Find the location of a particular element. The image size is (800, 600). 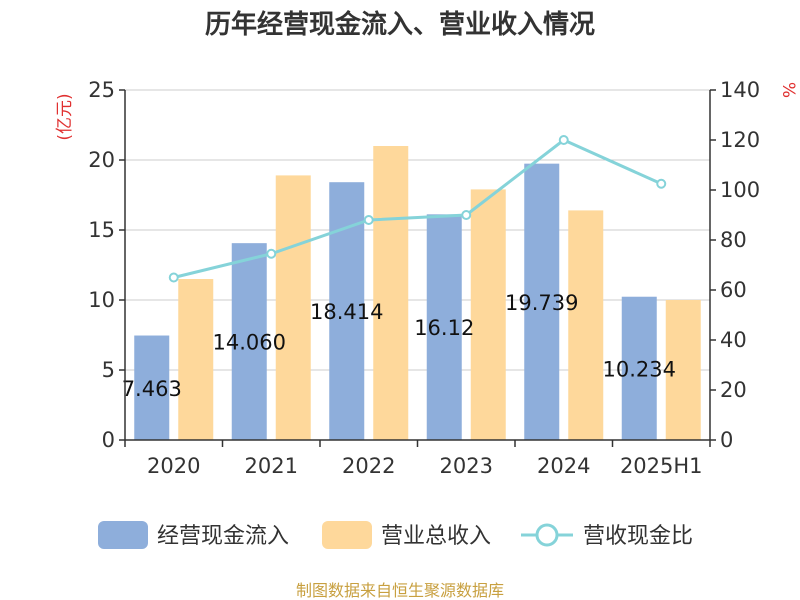

y-right-tick-label-4: 80 is located at coordinates (733, 240).